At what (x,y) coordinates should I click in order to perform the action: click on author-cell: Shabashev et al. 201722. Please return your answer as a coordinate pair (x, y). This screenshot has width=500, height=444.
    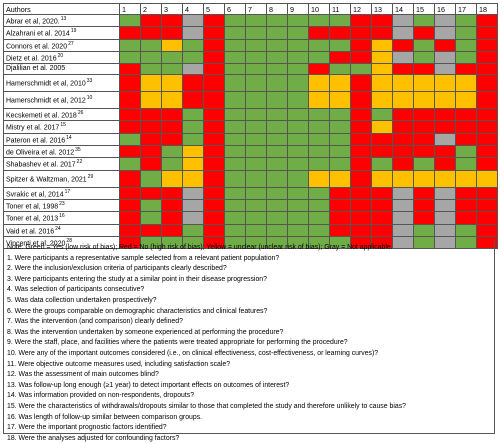
    Looking at the image, I should click on (61, 164).